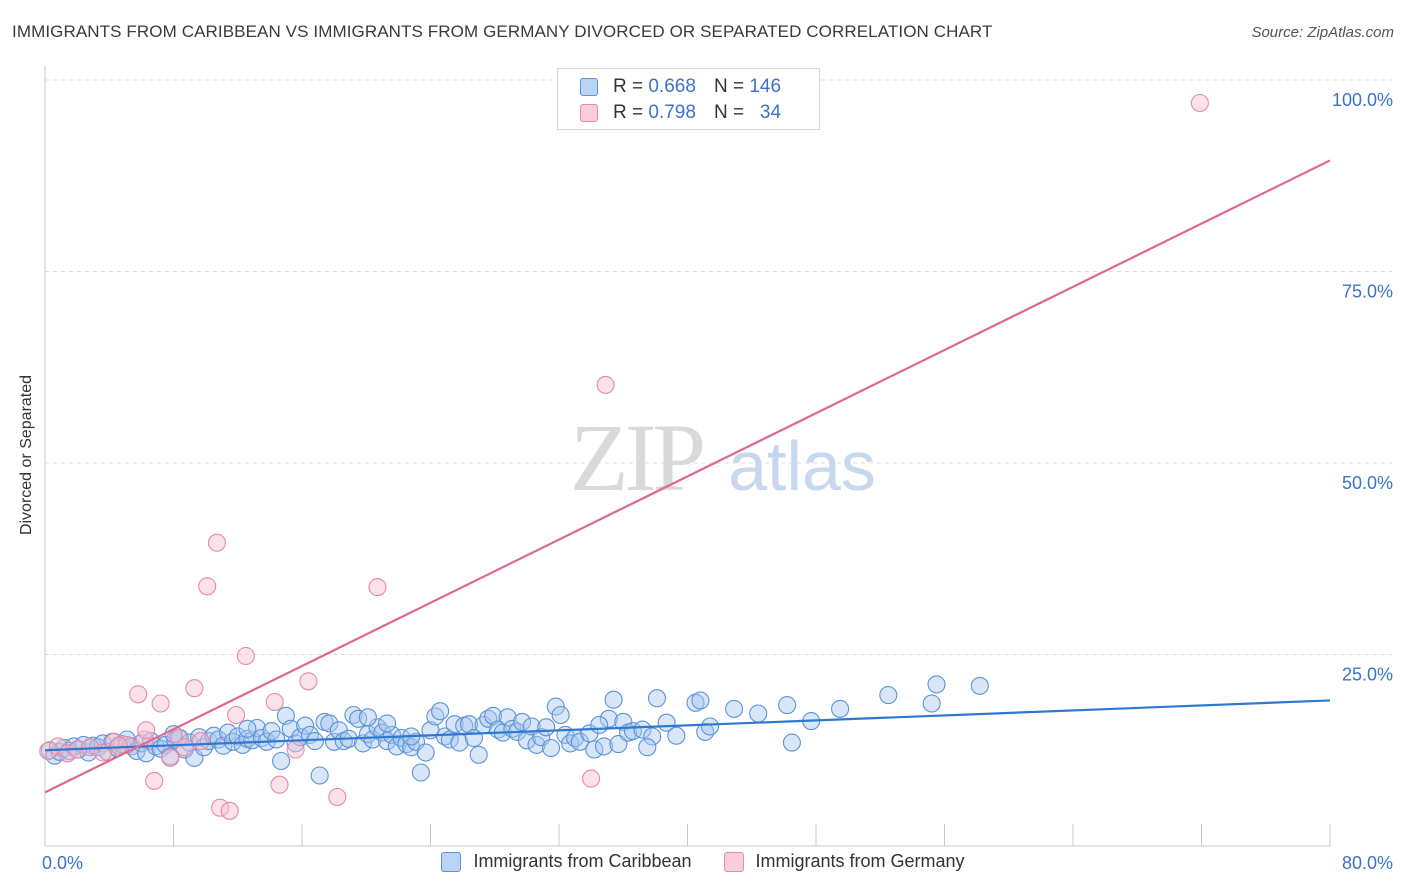  What do you see at coordinates (723, 457) in the screenshot?
I see `watermark: ZIP atlas` at bounding box center [723, 457].